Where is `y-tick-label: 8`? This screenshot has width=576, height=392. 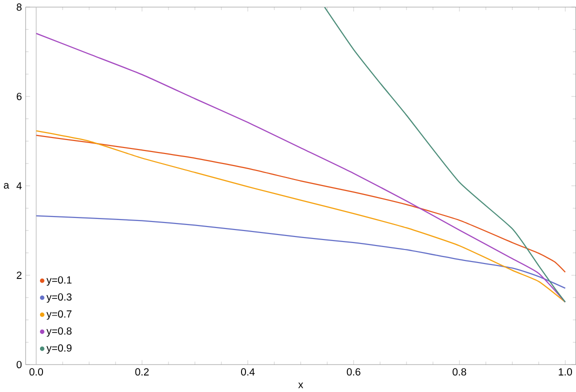 y-tick-label: 8 is located at coordinates (19, 7).